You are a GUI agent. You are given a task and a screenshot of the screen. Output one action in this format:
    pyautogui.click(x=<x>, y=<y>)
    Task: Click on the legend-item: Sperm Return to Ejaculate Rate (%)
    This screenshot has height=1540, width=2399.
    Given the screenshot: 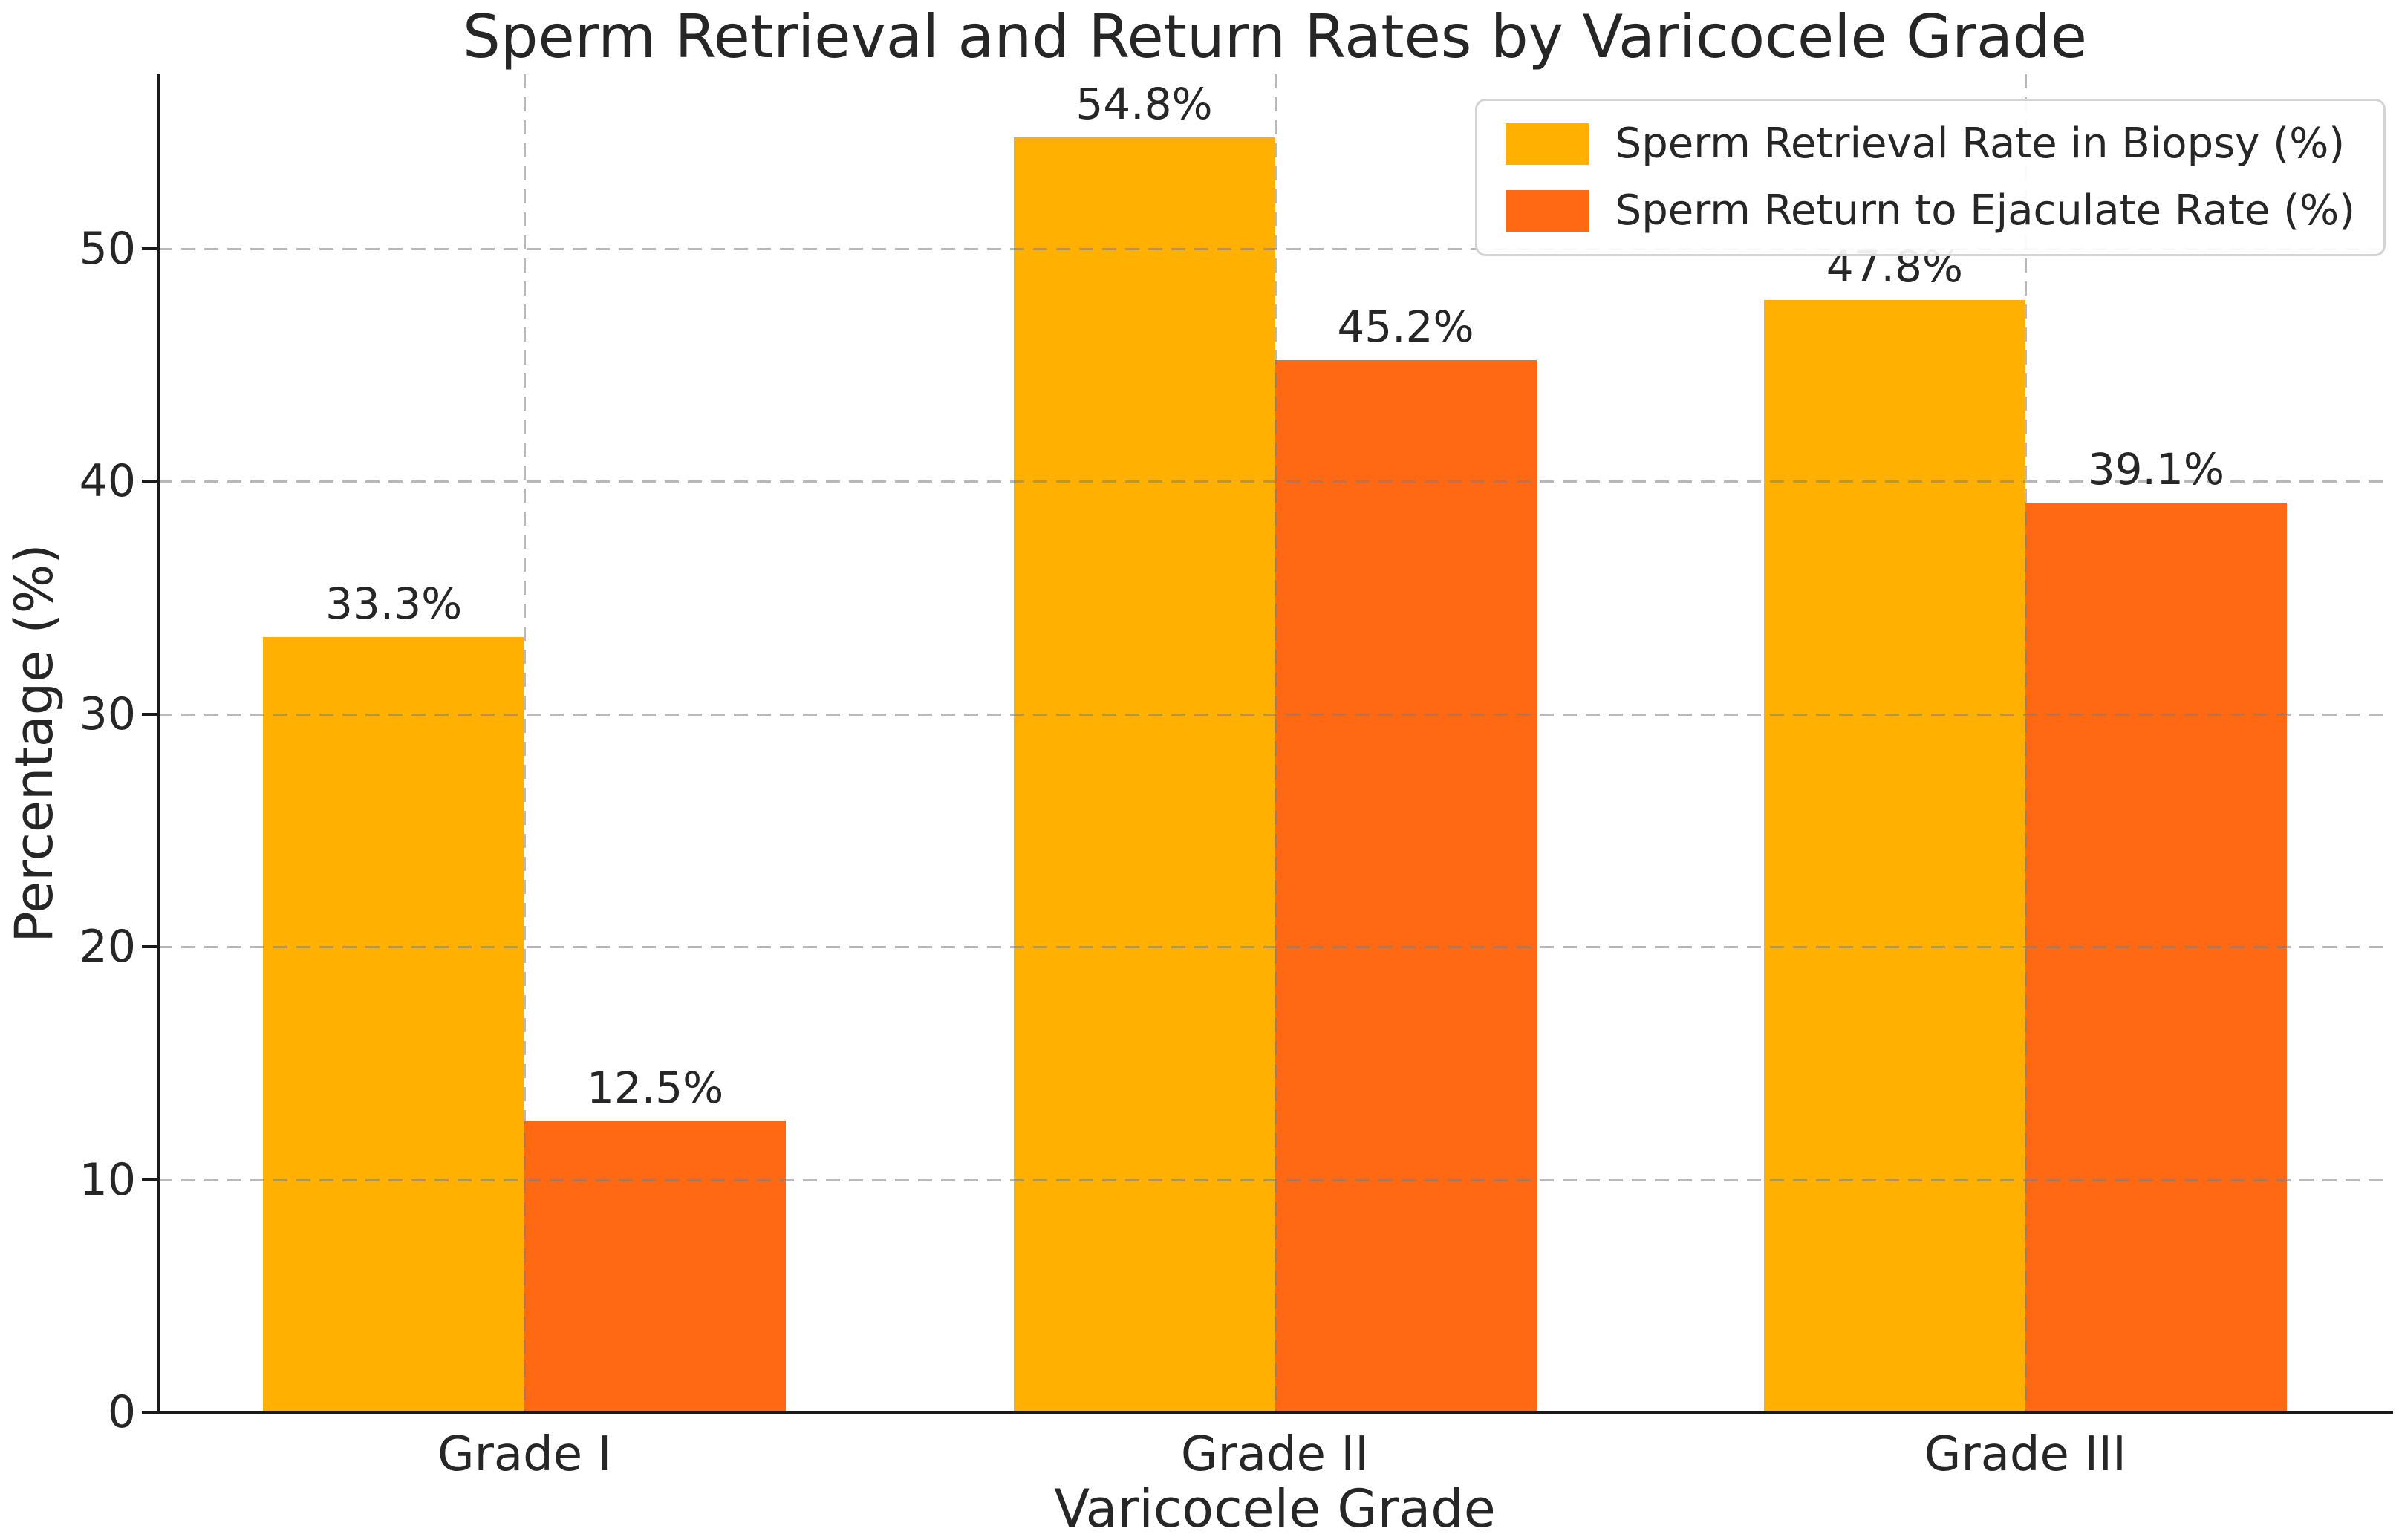 What is the action you would take?
    pyautogui.click(x=1930, y=211)
    